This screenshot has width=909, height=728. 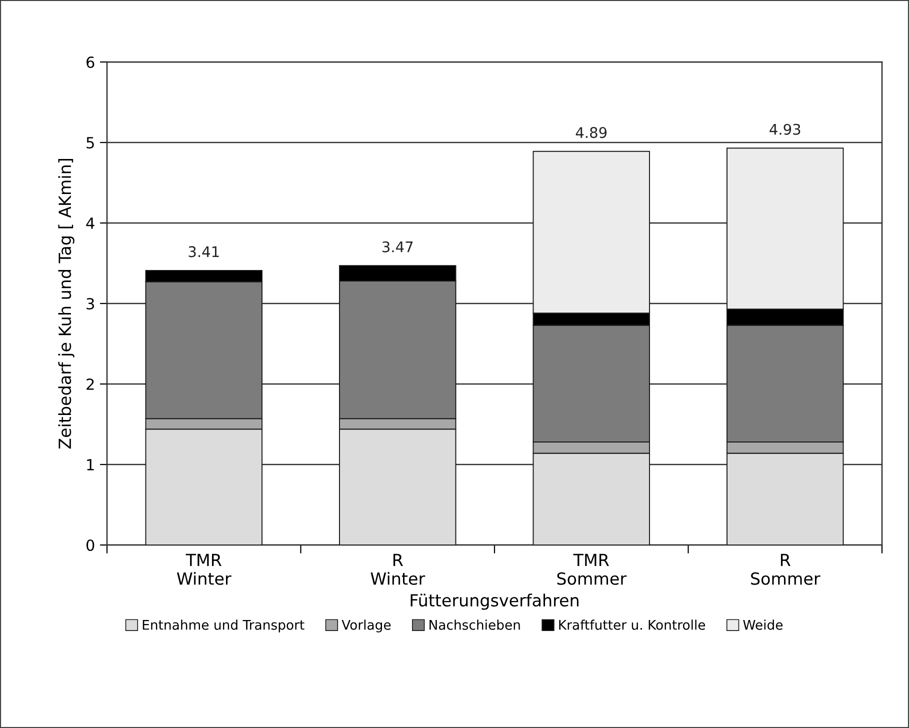 I want to click on total-label: 4.93, so click(x=785, y=129).